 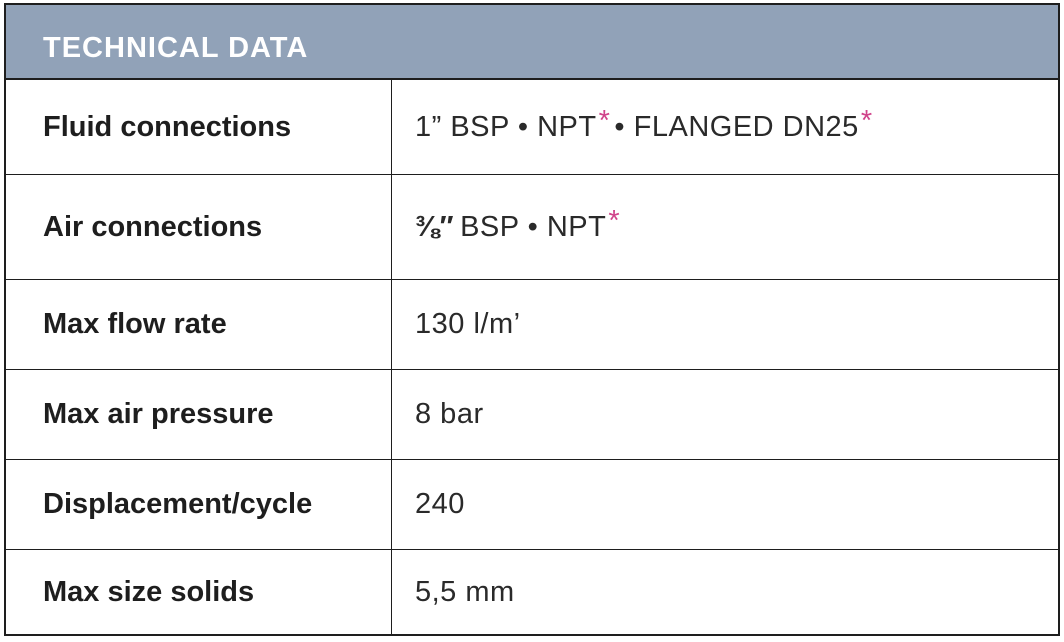 I want to click on table-row: Max flow rate 130 l/m’, so click(x=532, y=325).